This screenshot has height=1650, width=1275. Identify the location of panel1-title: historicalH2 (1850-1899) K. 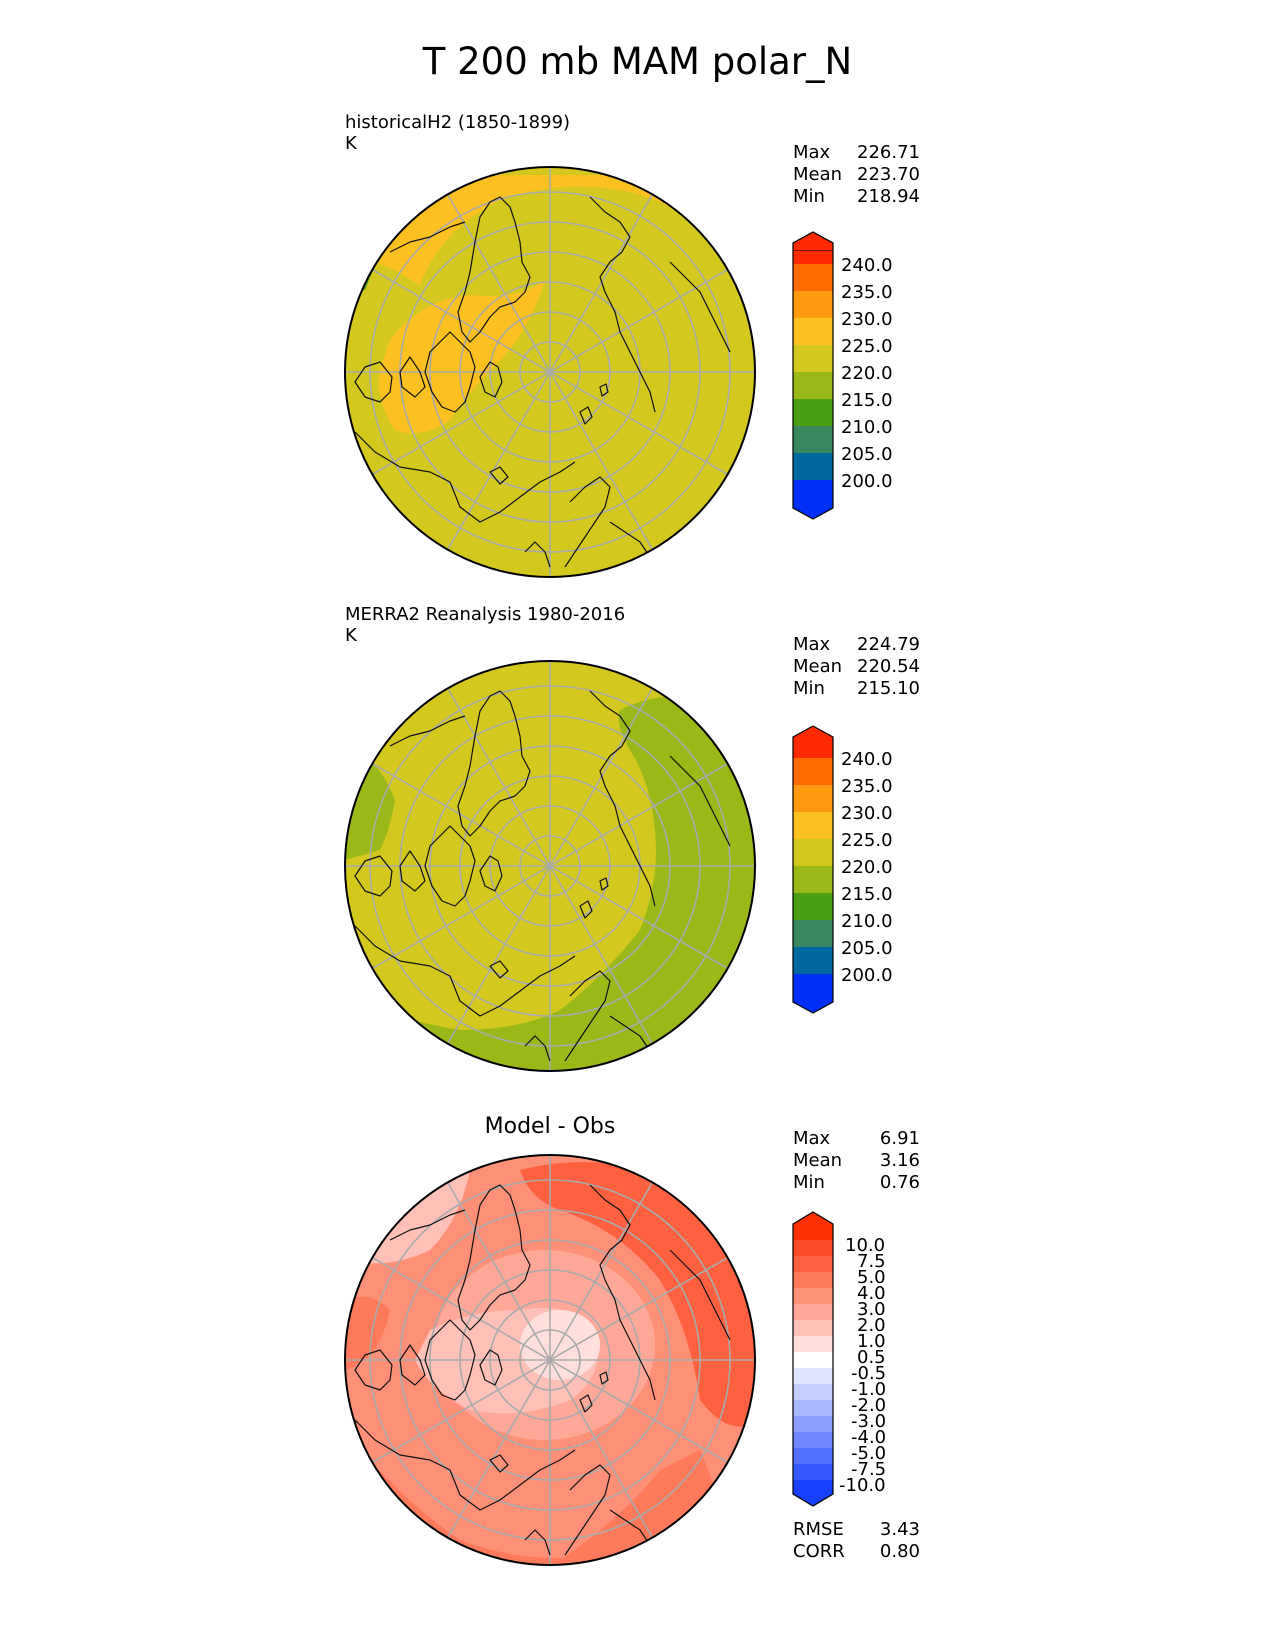
(457, 133).